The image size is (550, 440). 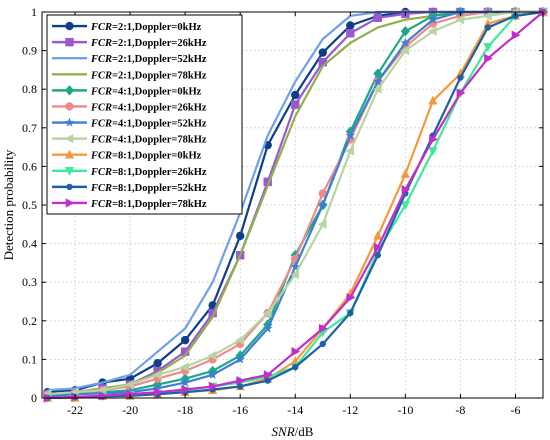 I want to click on legend-label: FCR=2:1,Doppler=0kHz, so click(x=146, y=27).